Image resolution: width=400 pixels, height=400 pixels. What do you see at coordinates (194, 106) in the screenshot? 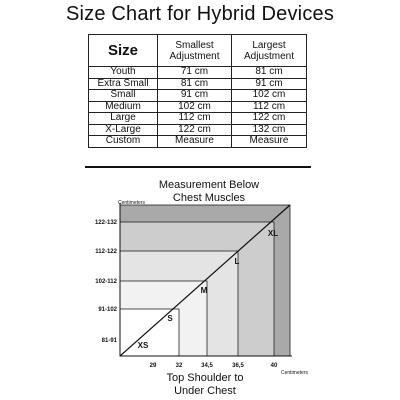
I see `cell-smallest: 102 cm` at bounding box center [194, 106].